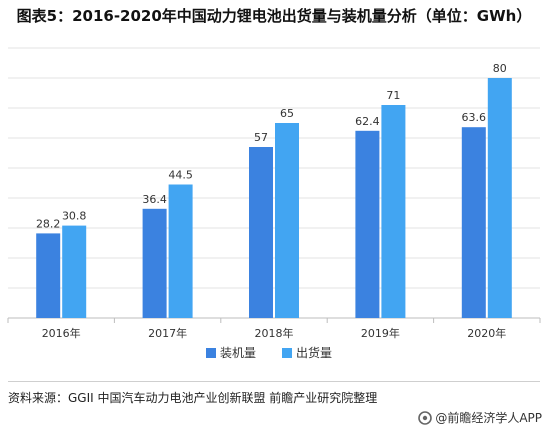 The image size is (548, 433). Describe the element at coordinates (425, 417) in the screenshot. I see `brand-logo-icon` at that location.